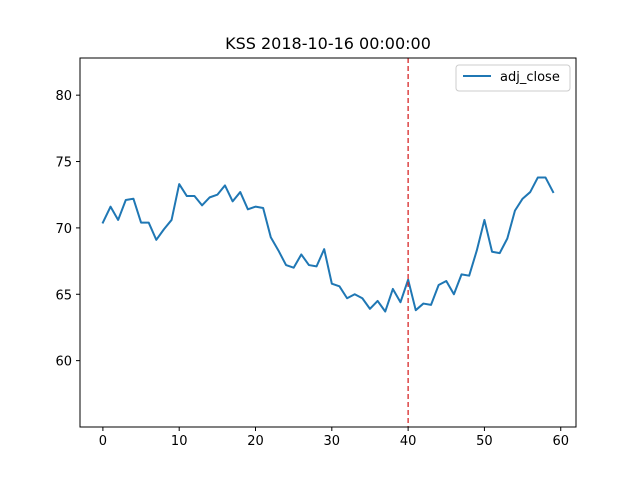 The height and width of the screenshot is (480, 640). Describe the element at coordinates (103, 441) in the screenshot. I see `x-tick-label: 0` at that location.